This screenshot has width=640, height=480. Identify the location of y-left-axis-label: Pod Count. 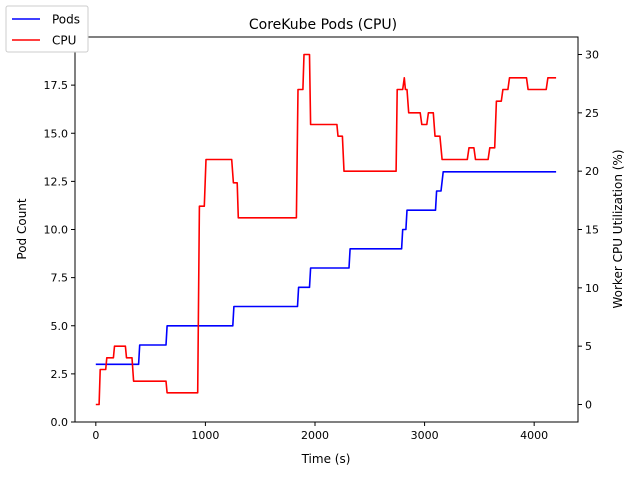
(22, 229).